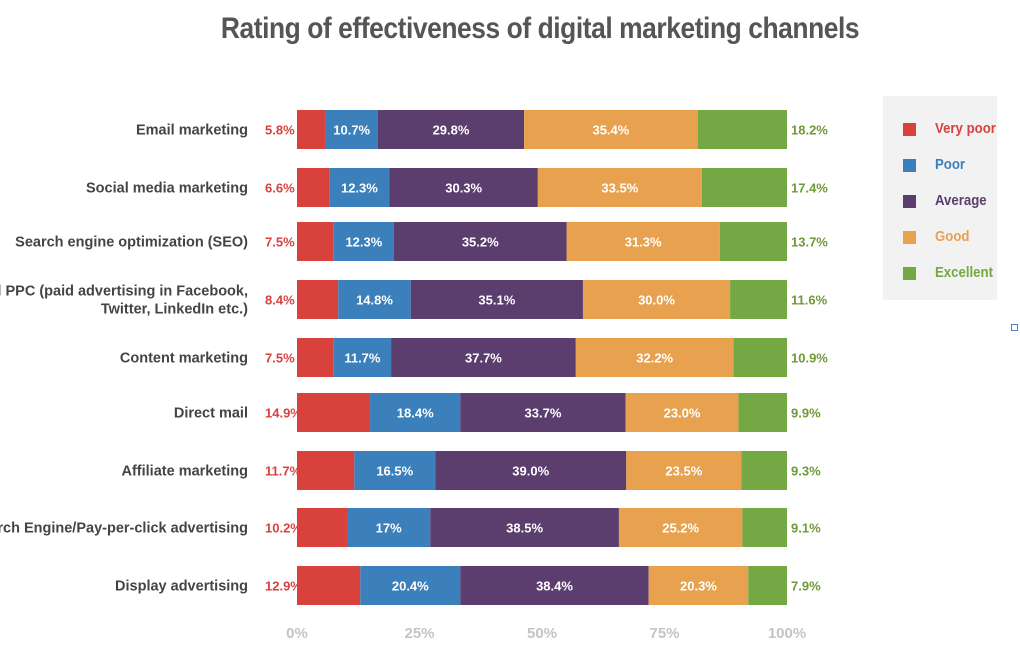 Image resolution: width=1020 pixels, height=655 pixels. I want to click on segment-value-label: 14.8%, so click(374, 300).